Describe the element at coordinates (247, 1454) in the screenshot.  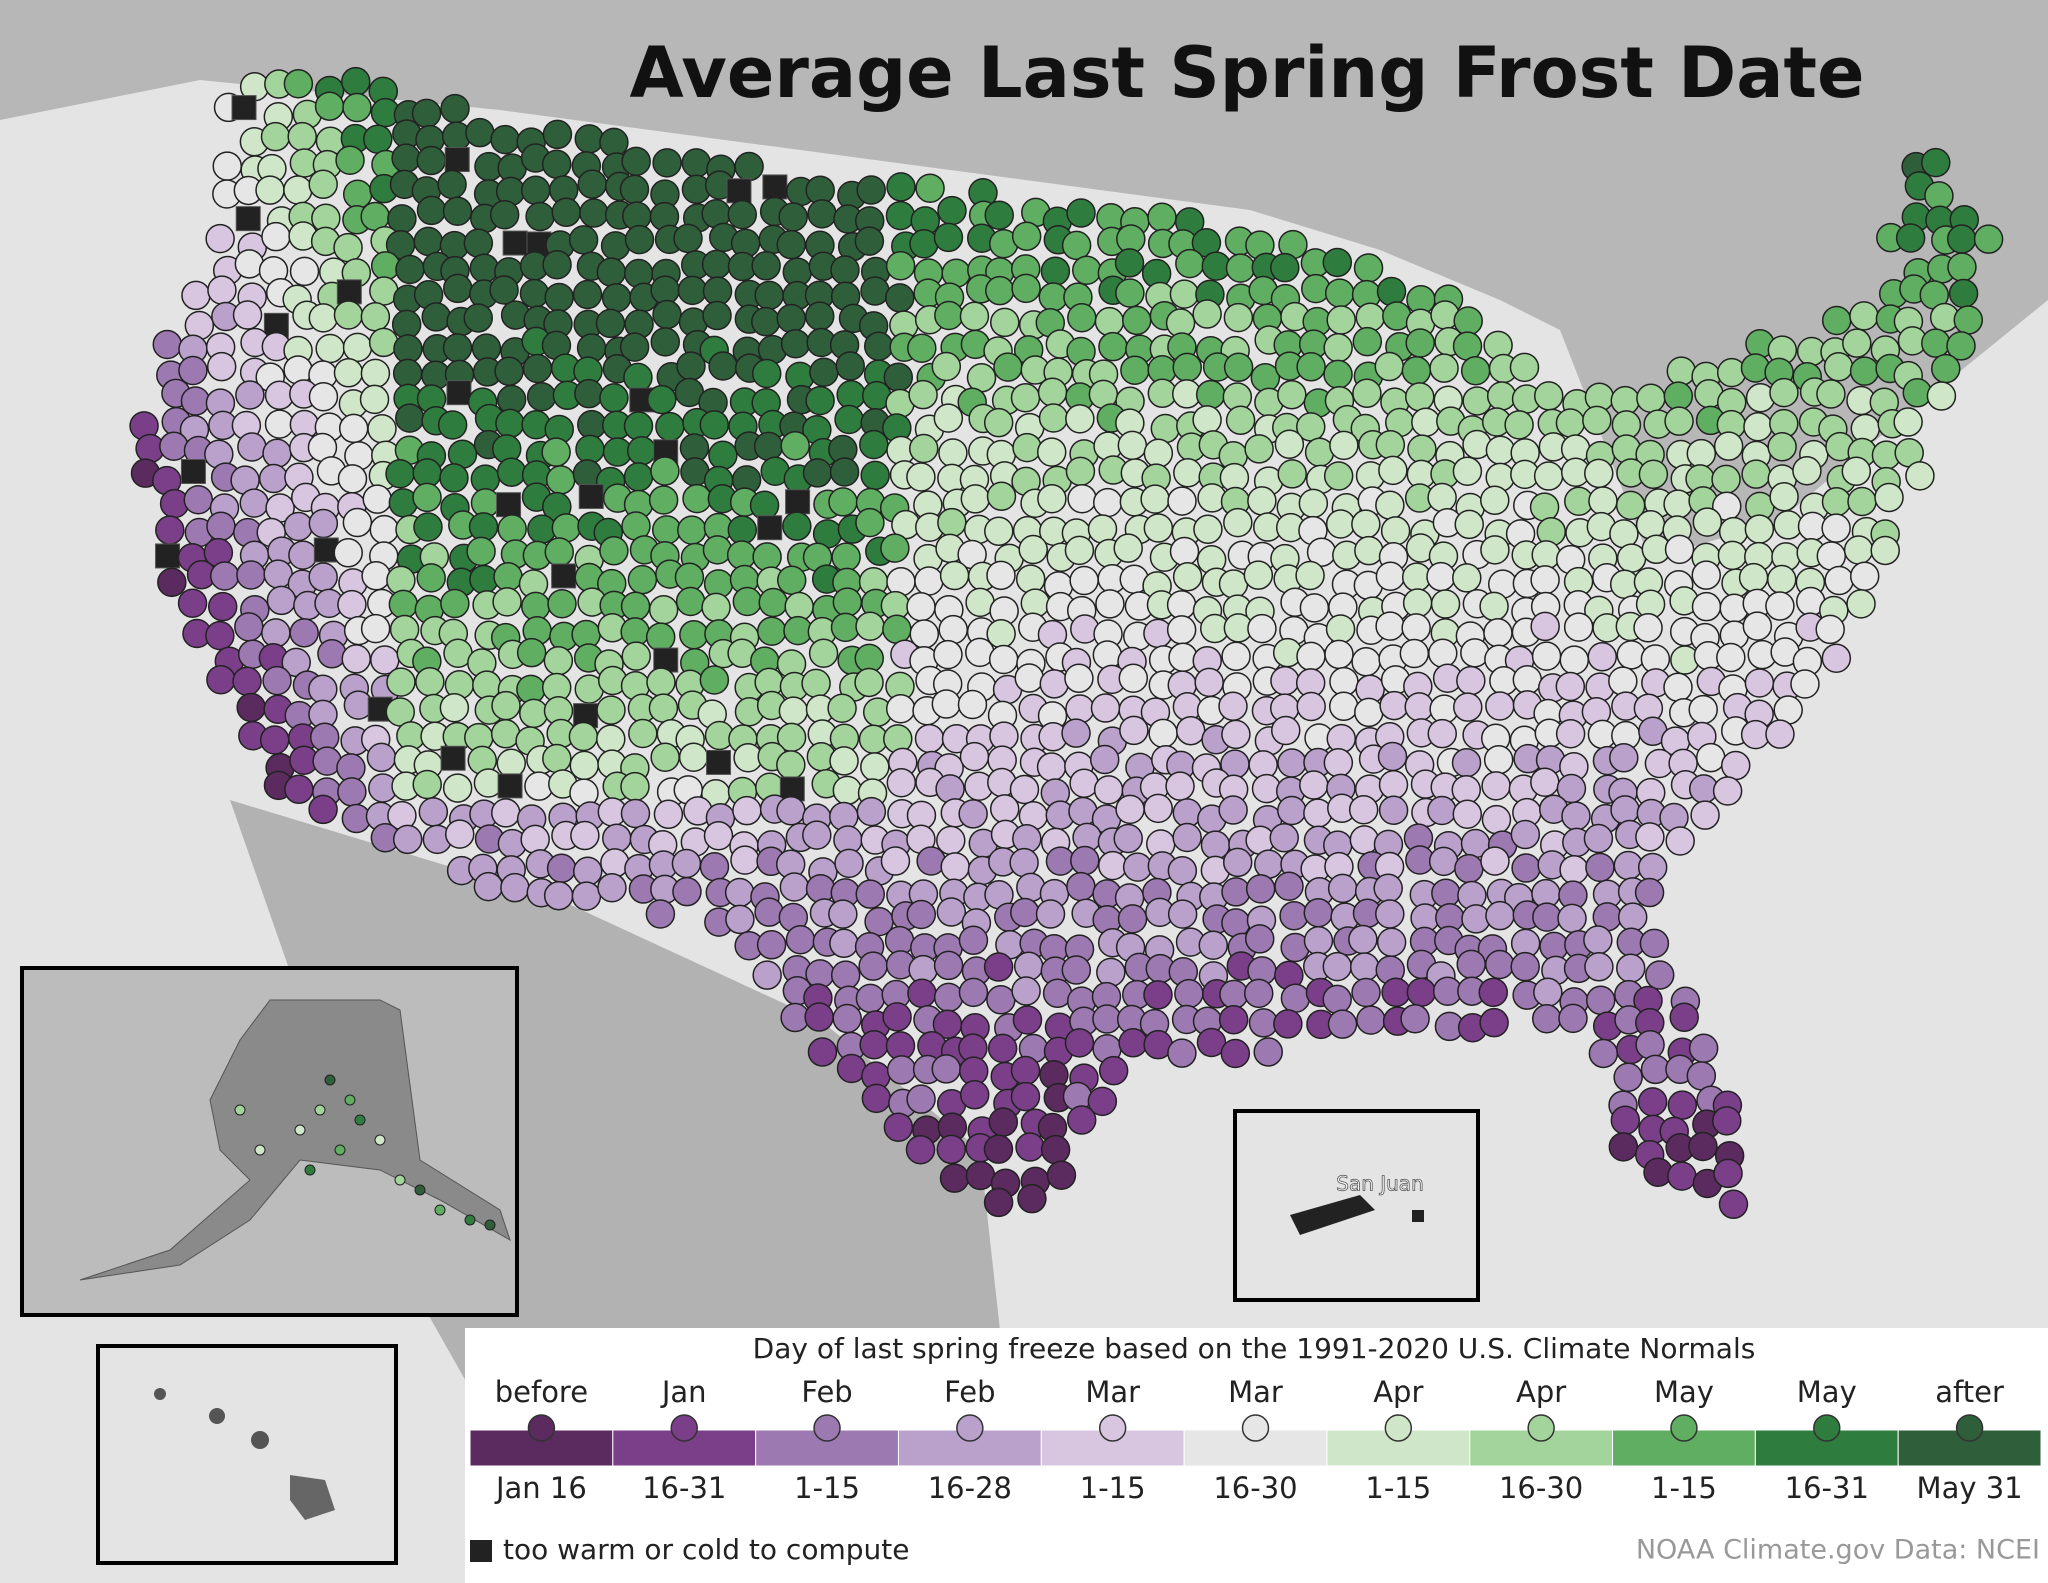
I see `inset-frame` at that location.